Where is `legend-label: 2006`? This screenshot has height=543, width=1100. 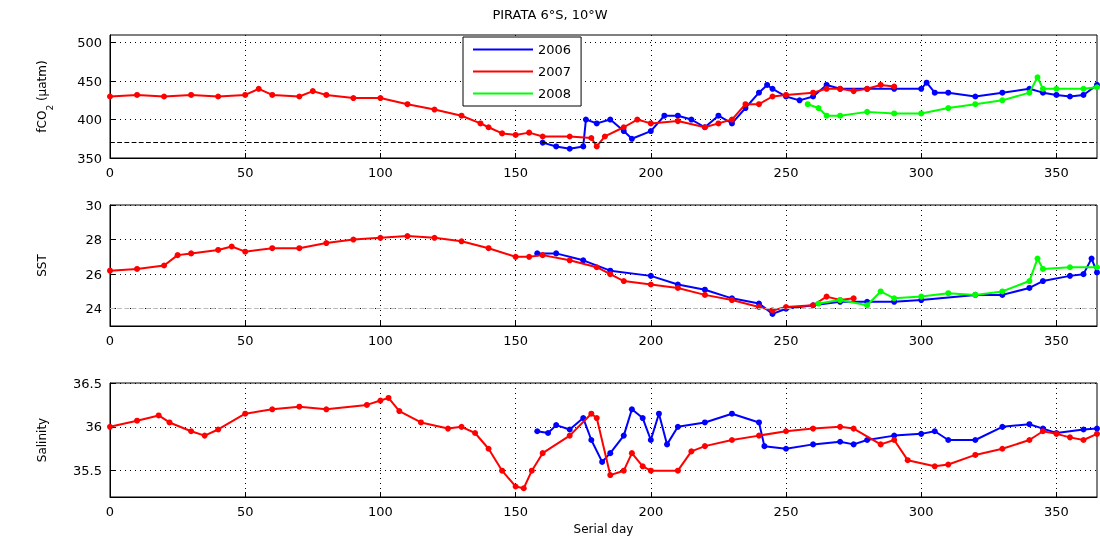 legend-label: 2006 is located at coordinates (555, 49).